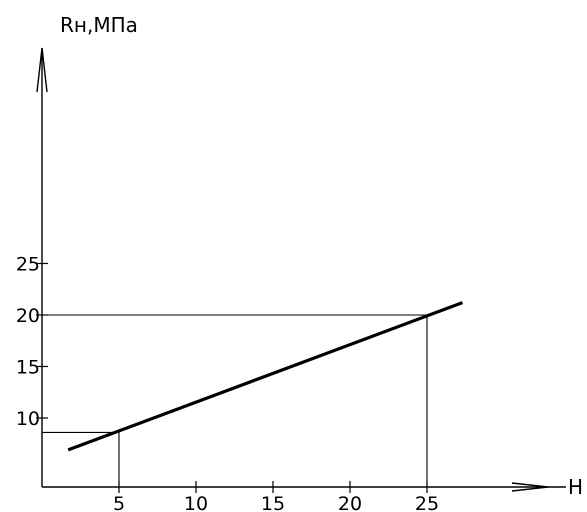  Describe the element at coordinates (427, 502) in the screenshot. I see `x-tick-label-25: 25` at that location.